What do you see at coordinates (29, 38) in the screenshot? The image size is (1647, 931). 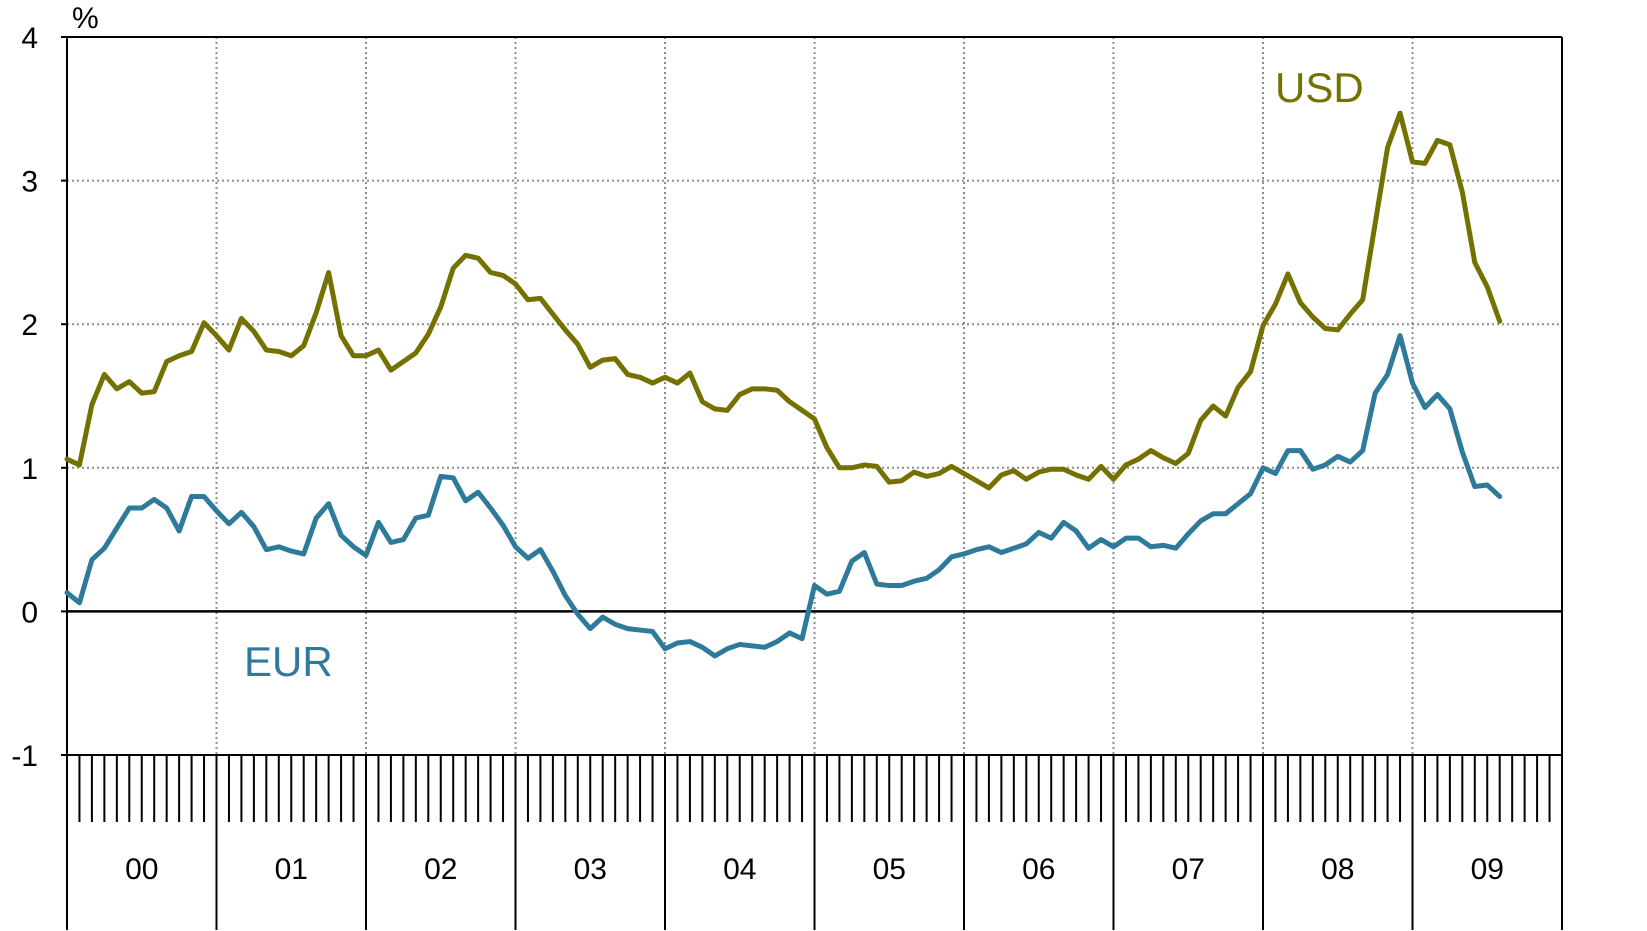 I see `y-tick-label: 4` at bounding box center [29, 38].